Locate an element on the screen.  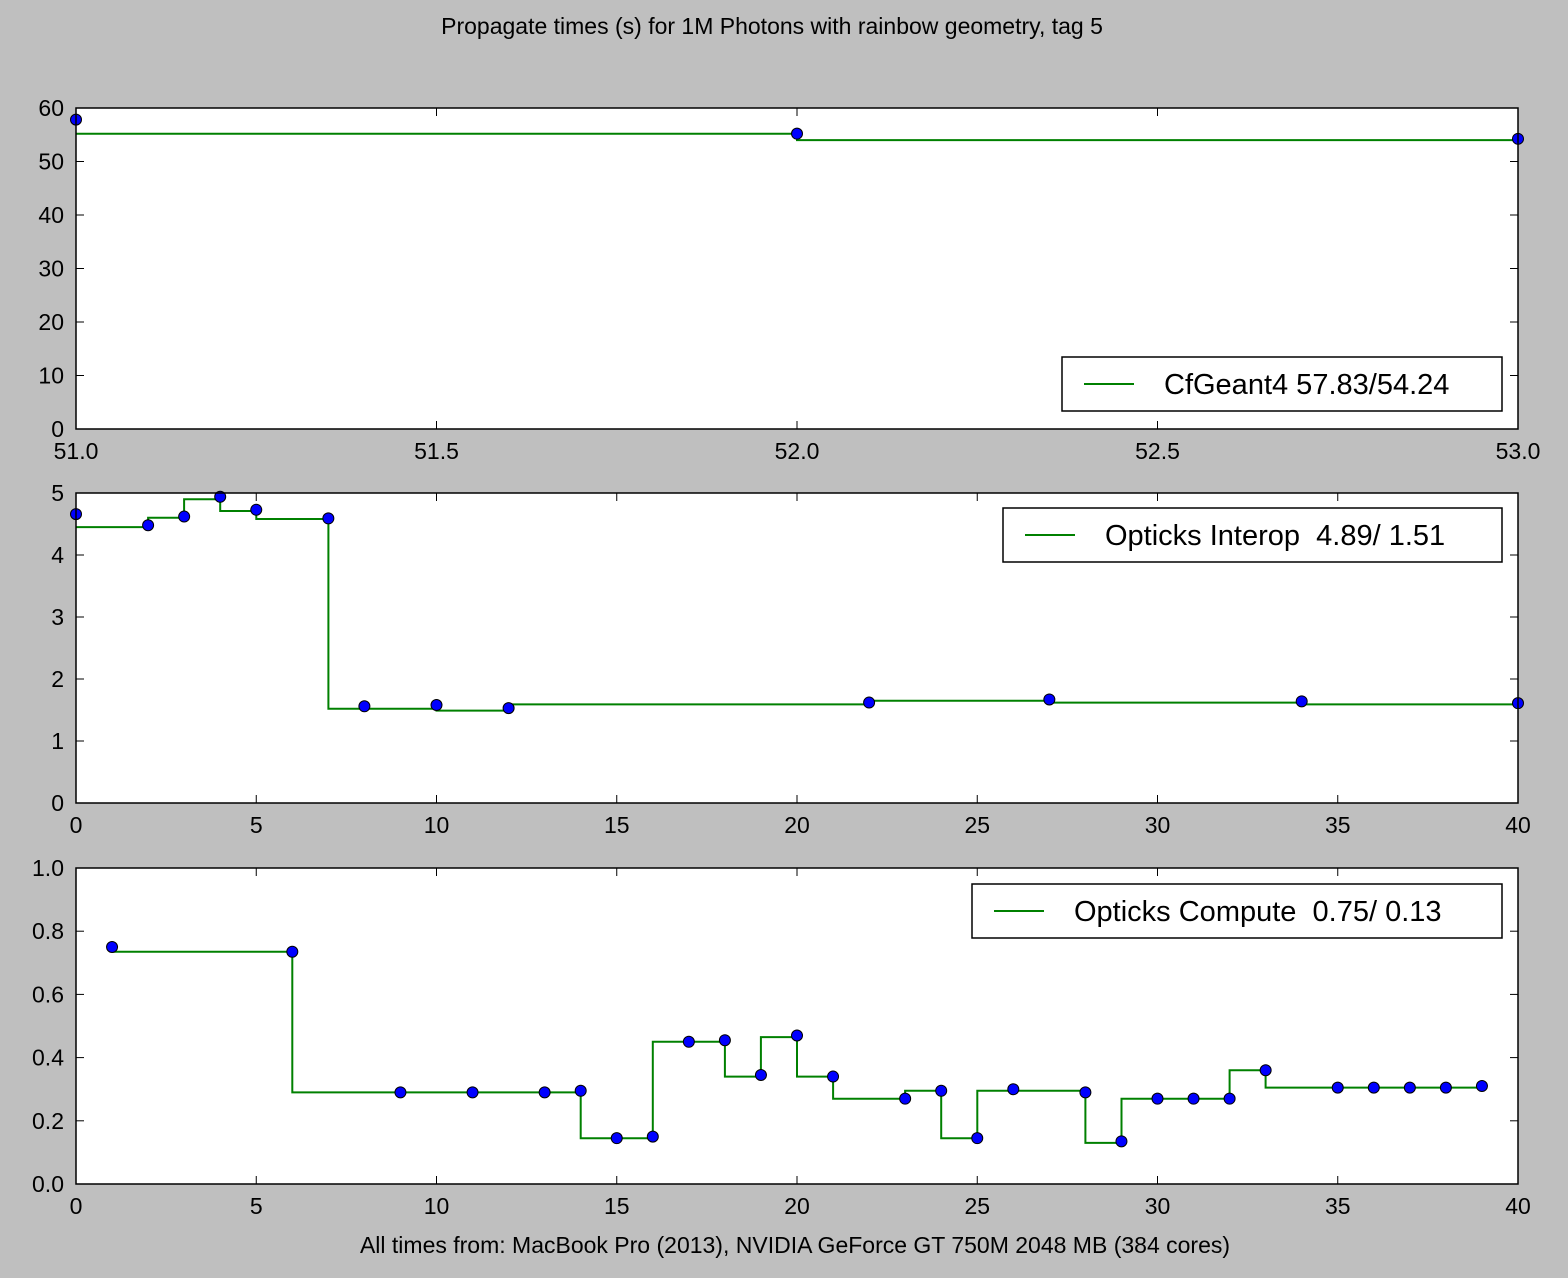
legend: Opticks Interop 4.89/ 1.51 is located at coordinates (1252, 535).